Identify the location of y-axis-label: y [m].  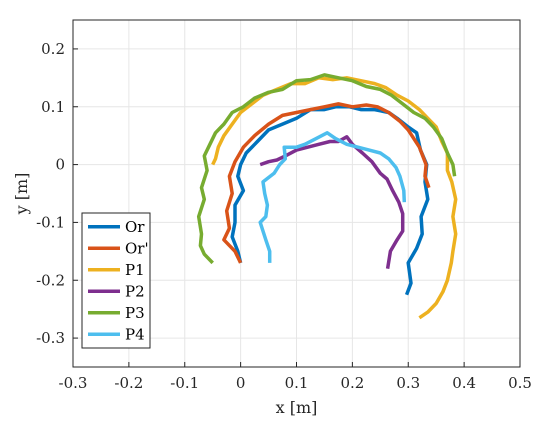
(21, 194).